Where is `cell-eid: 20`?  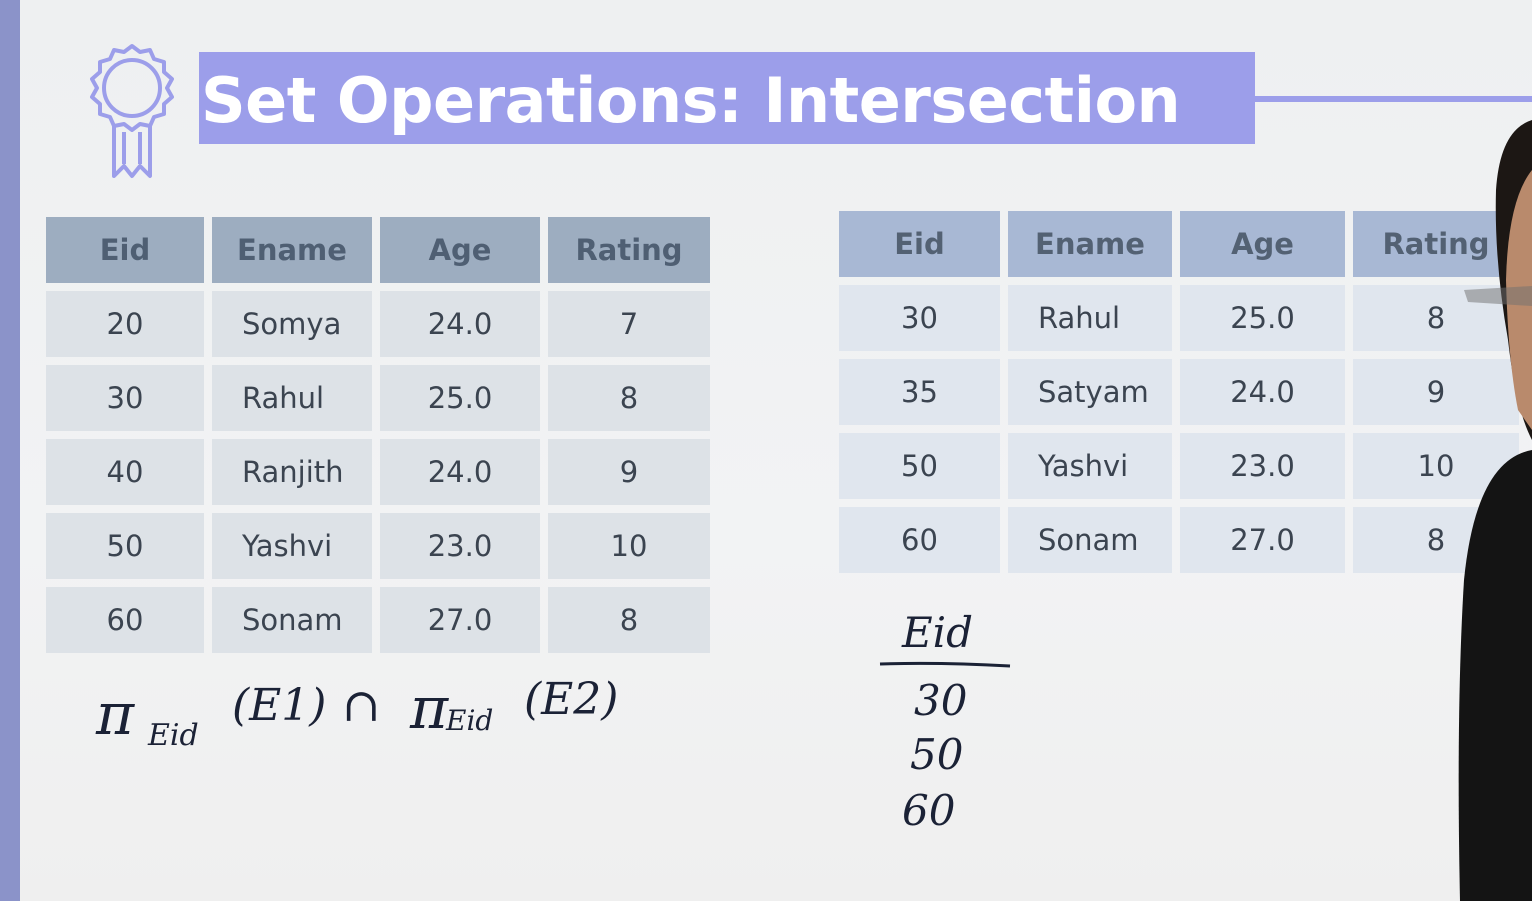
cell-eid: 20 is located at coordinates (125, 324).